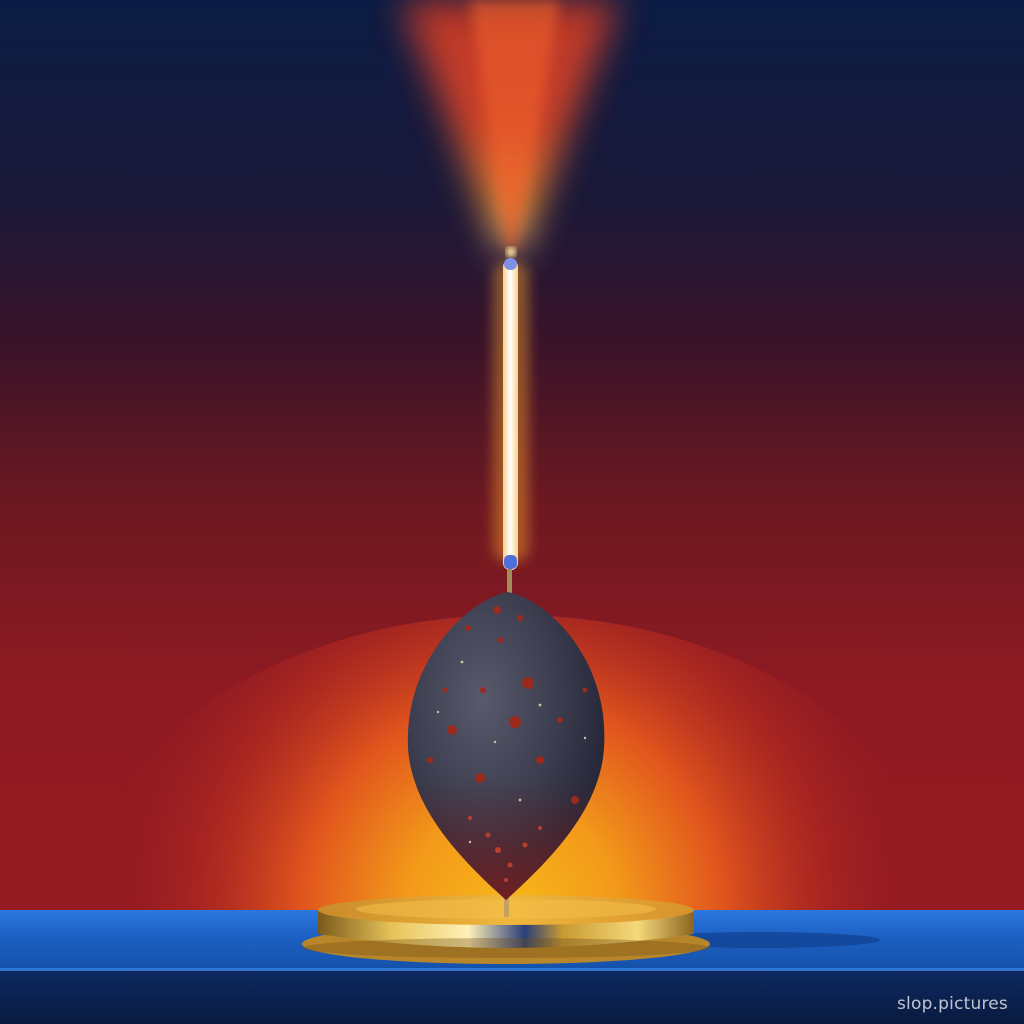 The height and width of the screenshot is (1024, 1024). Describe the element at coordinates (510, 125) in the screenshot. I see `red-light-beam` at that location.